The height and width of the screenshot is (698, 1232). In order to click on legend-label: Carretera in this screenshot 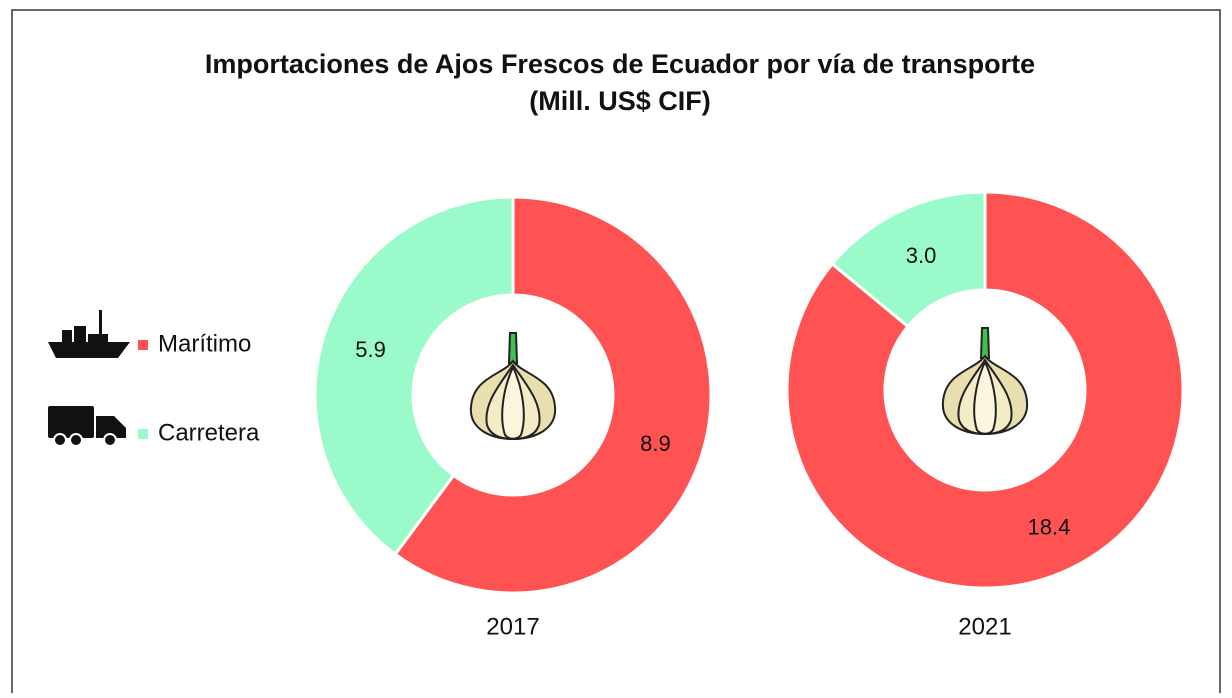, I will do `click(209, 432)`.